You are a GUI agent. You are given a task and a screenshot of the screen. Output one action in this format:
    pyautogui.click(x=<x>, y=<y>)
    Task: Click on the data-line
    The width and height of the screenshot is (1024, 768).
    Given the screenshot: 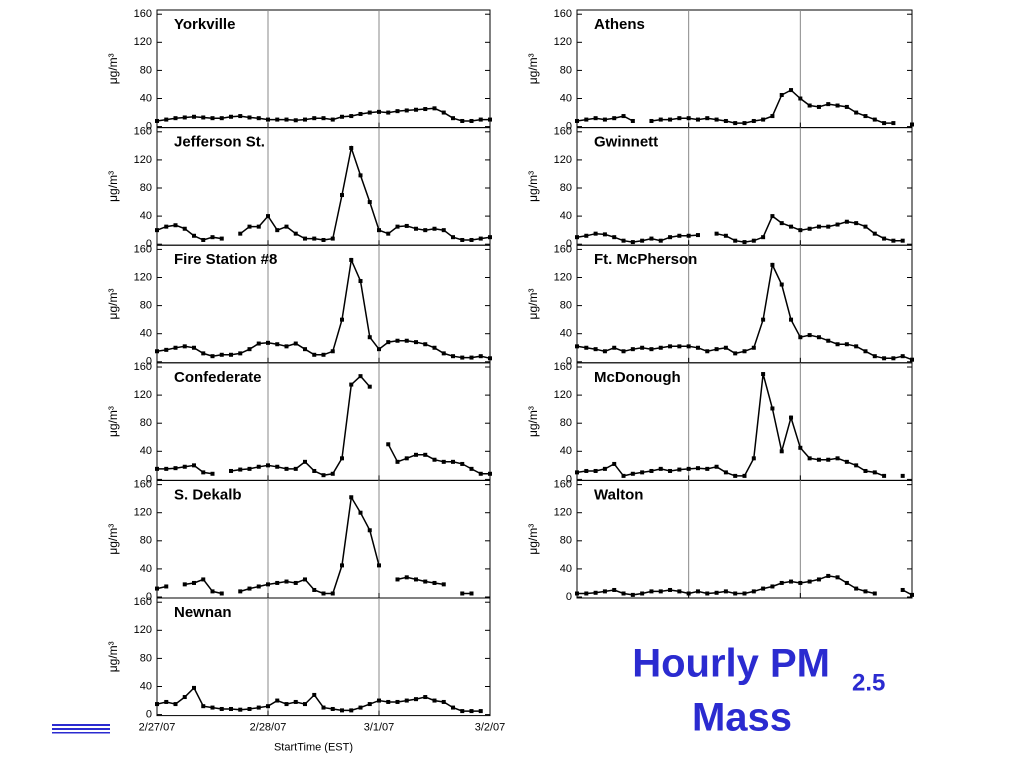 What is the action you would take?
    pyautogui.click(x=744, y=107)
    